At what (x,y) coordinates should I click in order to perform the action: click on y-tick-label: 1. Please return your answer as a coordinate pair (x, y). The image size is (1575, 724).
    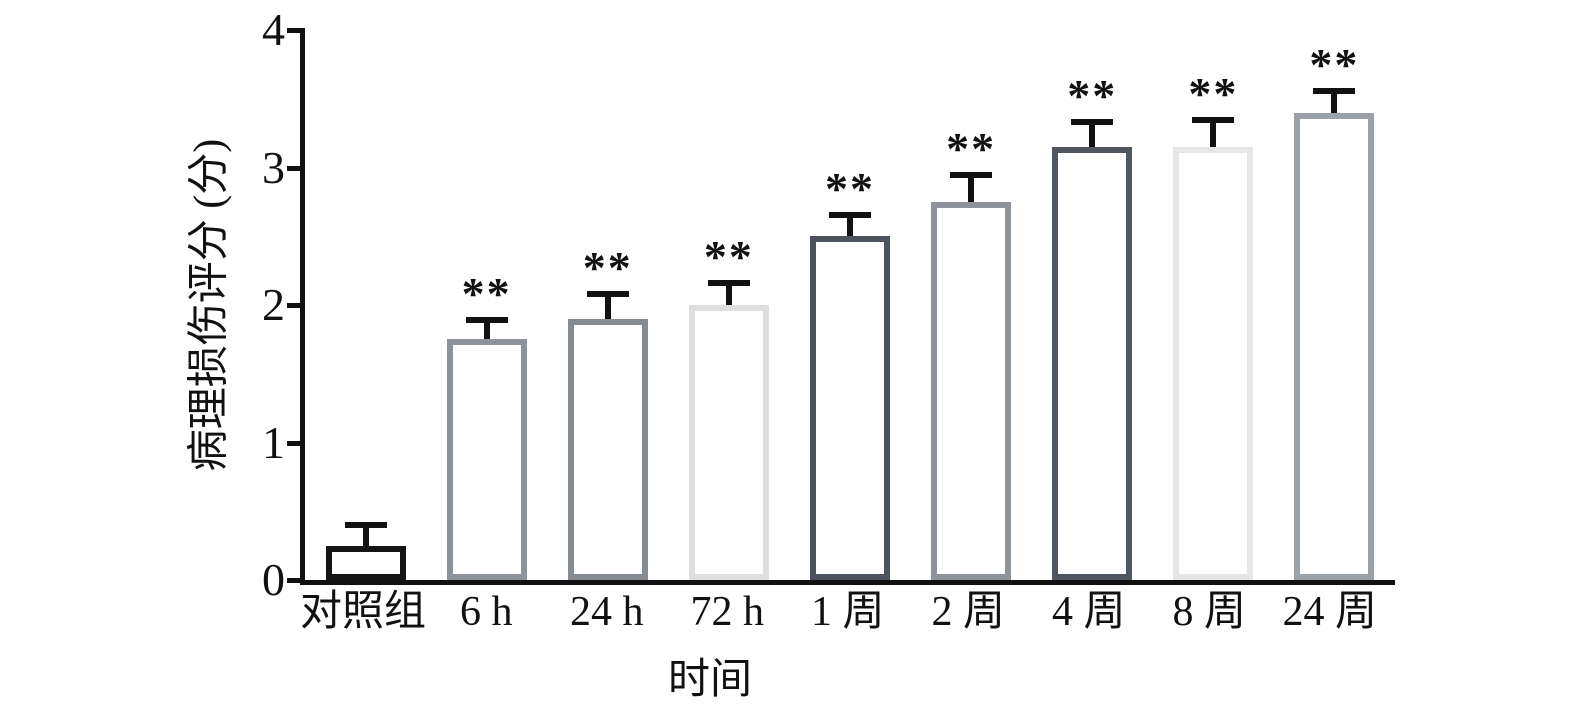
    Looking at the image, I should click on (273, 442).